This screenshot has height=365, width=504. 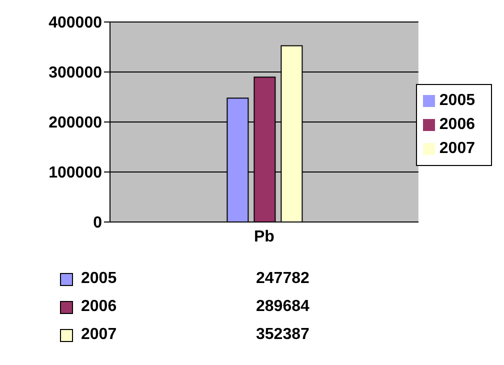 I want to click on y-tick-label: 300000, so click(x=75, y=73).